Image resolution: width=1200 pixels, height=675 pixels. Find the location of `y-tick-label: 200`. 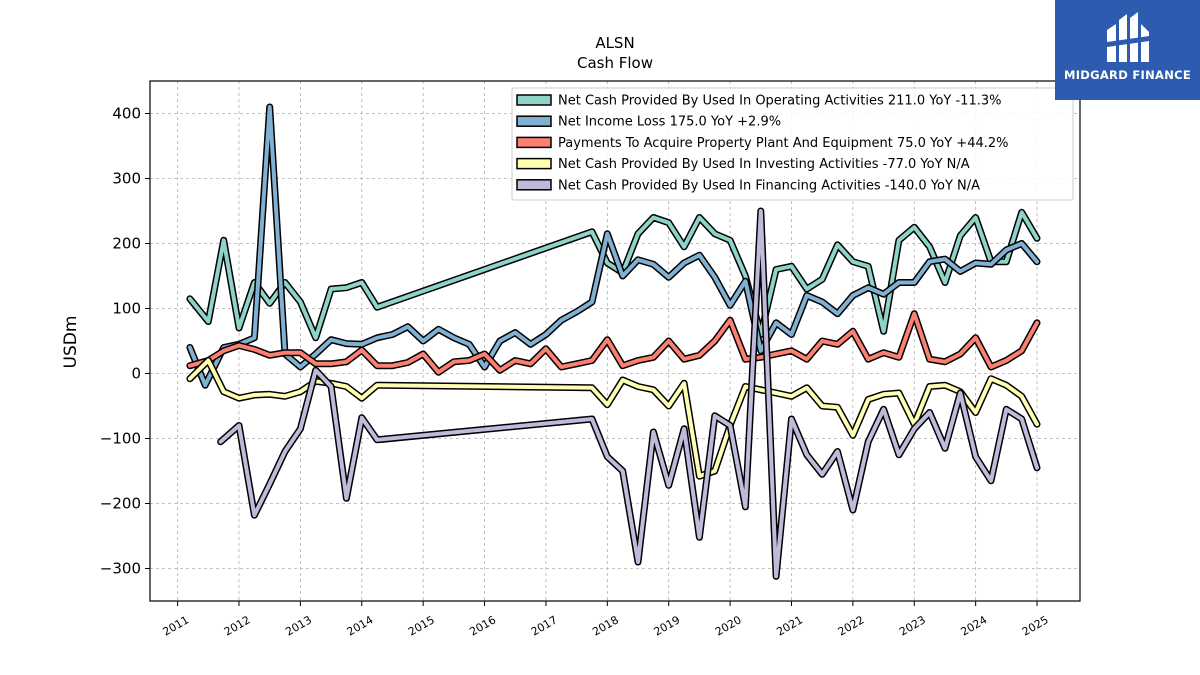

y-tick-label: 200 is located at coordinates (126, 244).